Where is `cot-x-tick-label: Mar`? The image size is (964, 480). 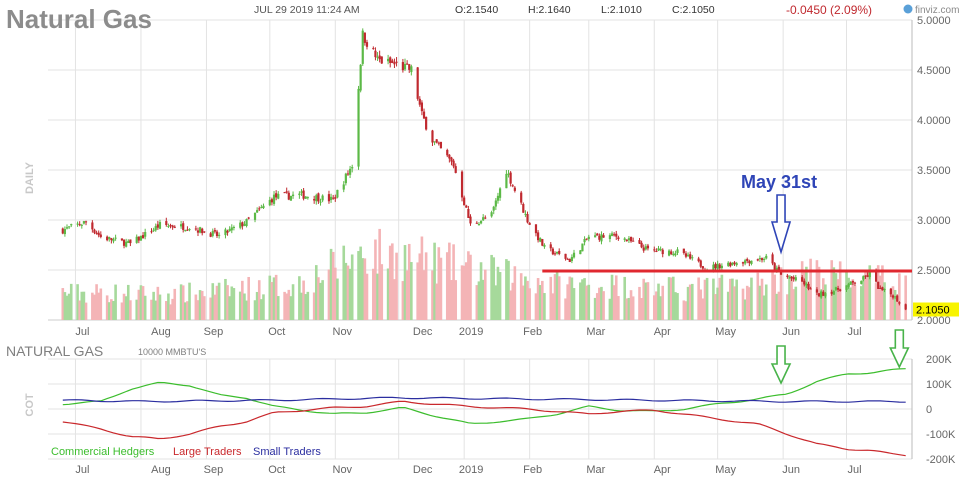
cot-x-tick-label: Mar is located at coordinates (595, 470).